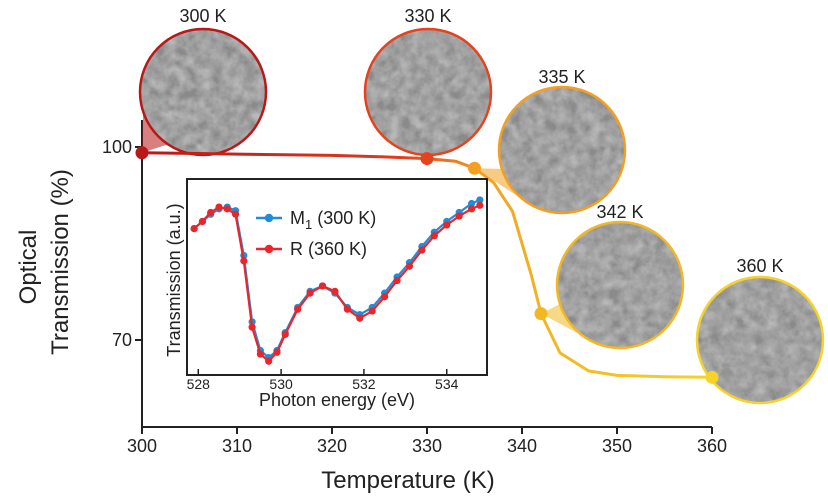 The image size is (828, 501). I want to click on inset-x-ticks: 528 530 532 534, so click(323, 380).